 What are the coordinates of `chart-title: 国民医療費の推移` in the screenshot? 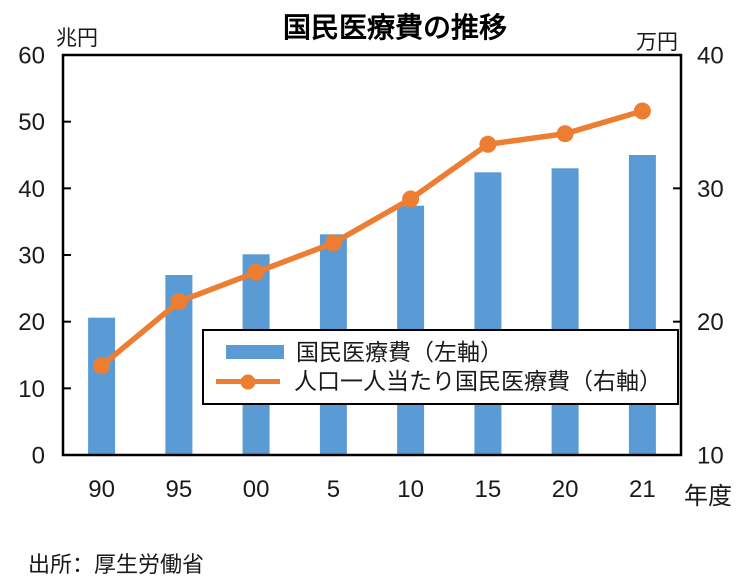 It's located at (394, 27).